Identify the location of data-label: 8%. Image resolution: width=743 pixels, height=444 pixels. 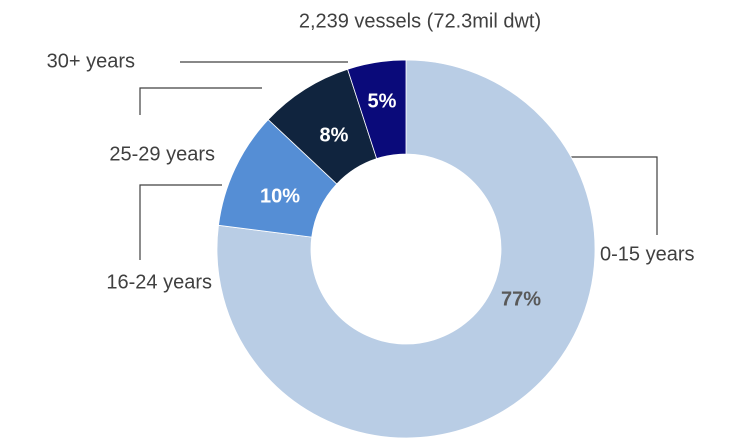
(334, 135).